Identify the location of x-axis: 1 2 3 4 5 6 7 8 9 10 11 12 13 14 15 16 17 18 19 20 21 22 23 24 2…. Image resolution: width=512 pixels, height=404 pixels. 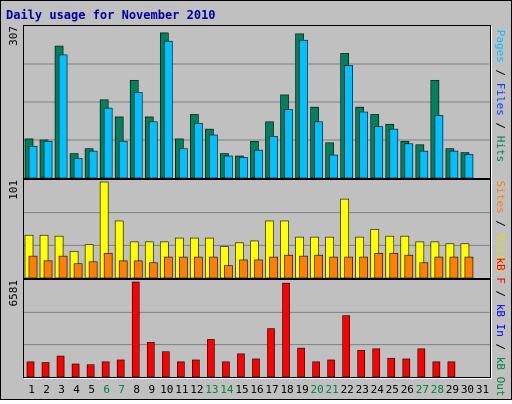
(258, 389).